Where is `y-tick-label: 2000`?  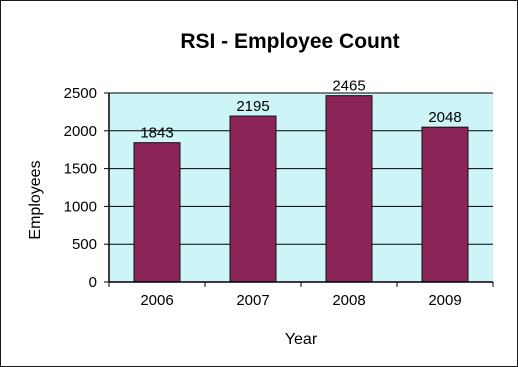 y-tick-label: 2000 is located at coordinates (80, 131).